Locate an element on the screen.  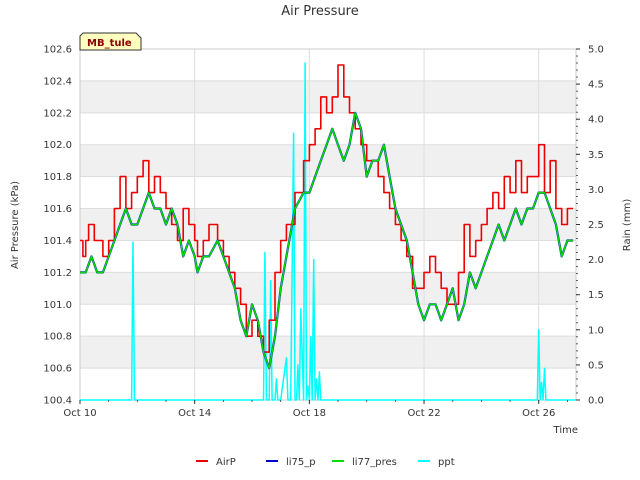
y2-tick-label: 2.0 is located at coordinates (596, 260).